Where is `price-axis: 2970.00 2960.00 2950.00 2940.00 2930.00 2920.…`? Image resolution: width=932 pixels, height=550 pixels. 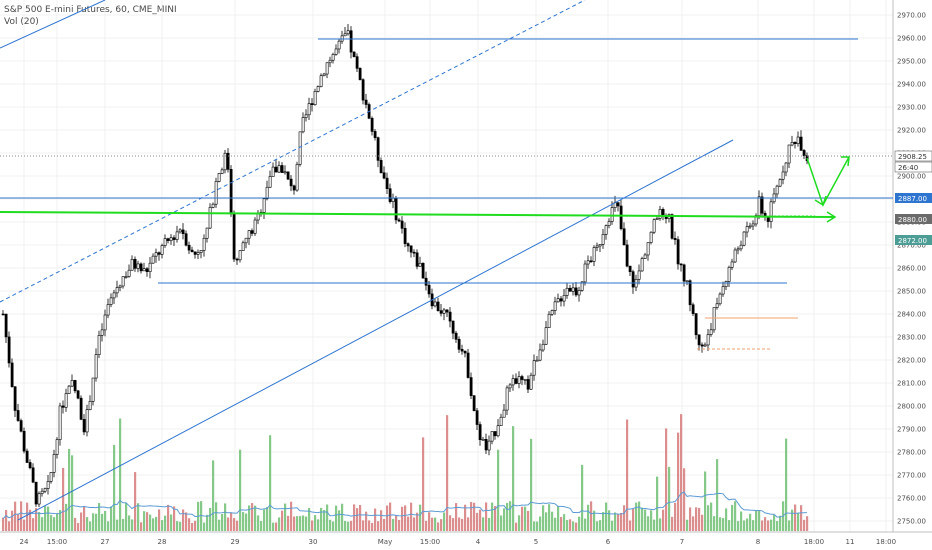
price-axis: 2970.00 2960.00 2950.00 2940.00 2930.00 2920.… is located at coordinates (911, 269).